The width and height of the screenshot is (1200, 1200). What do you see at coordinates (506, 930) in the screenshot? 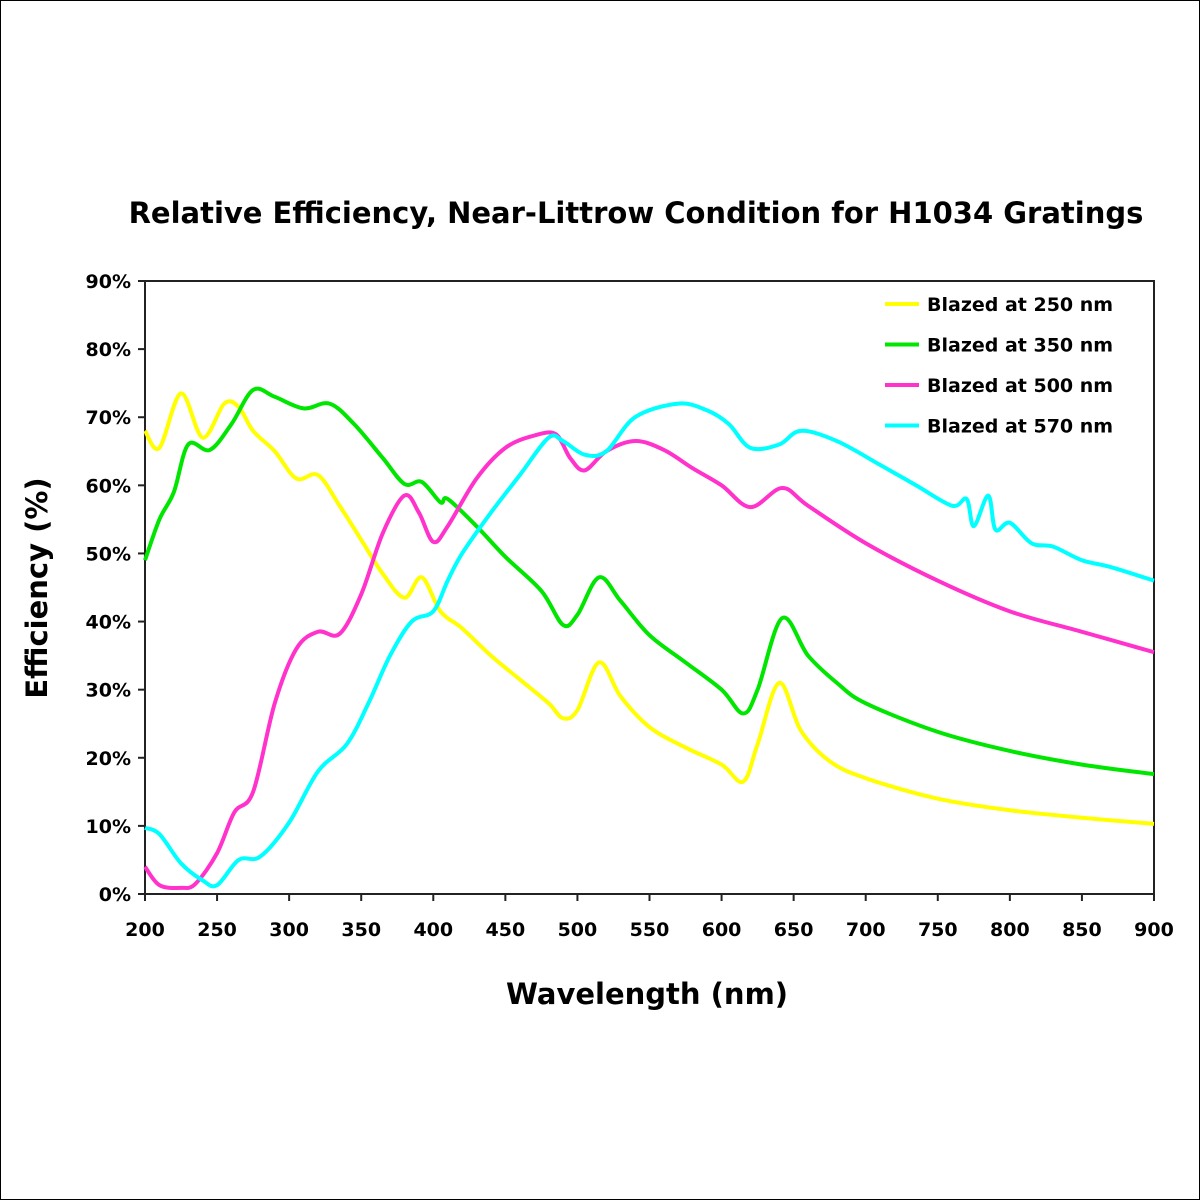
I see `x-tick-label: 450` at bounding box center [506, 930].